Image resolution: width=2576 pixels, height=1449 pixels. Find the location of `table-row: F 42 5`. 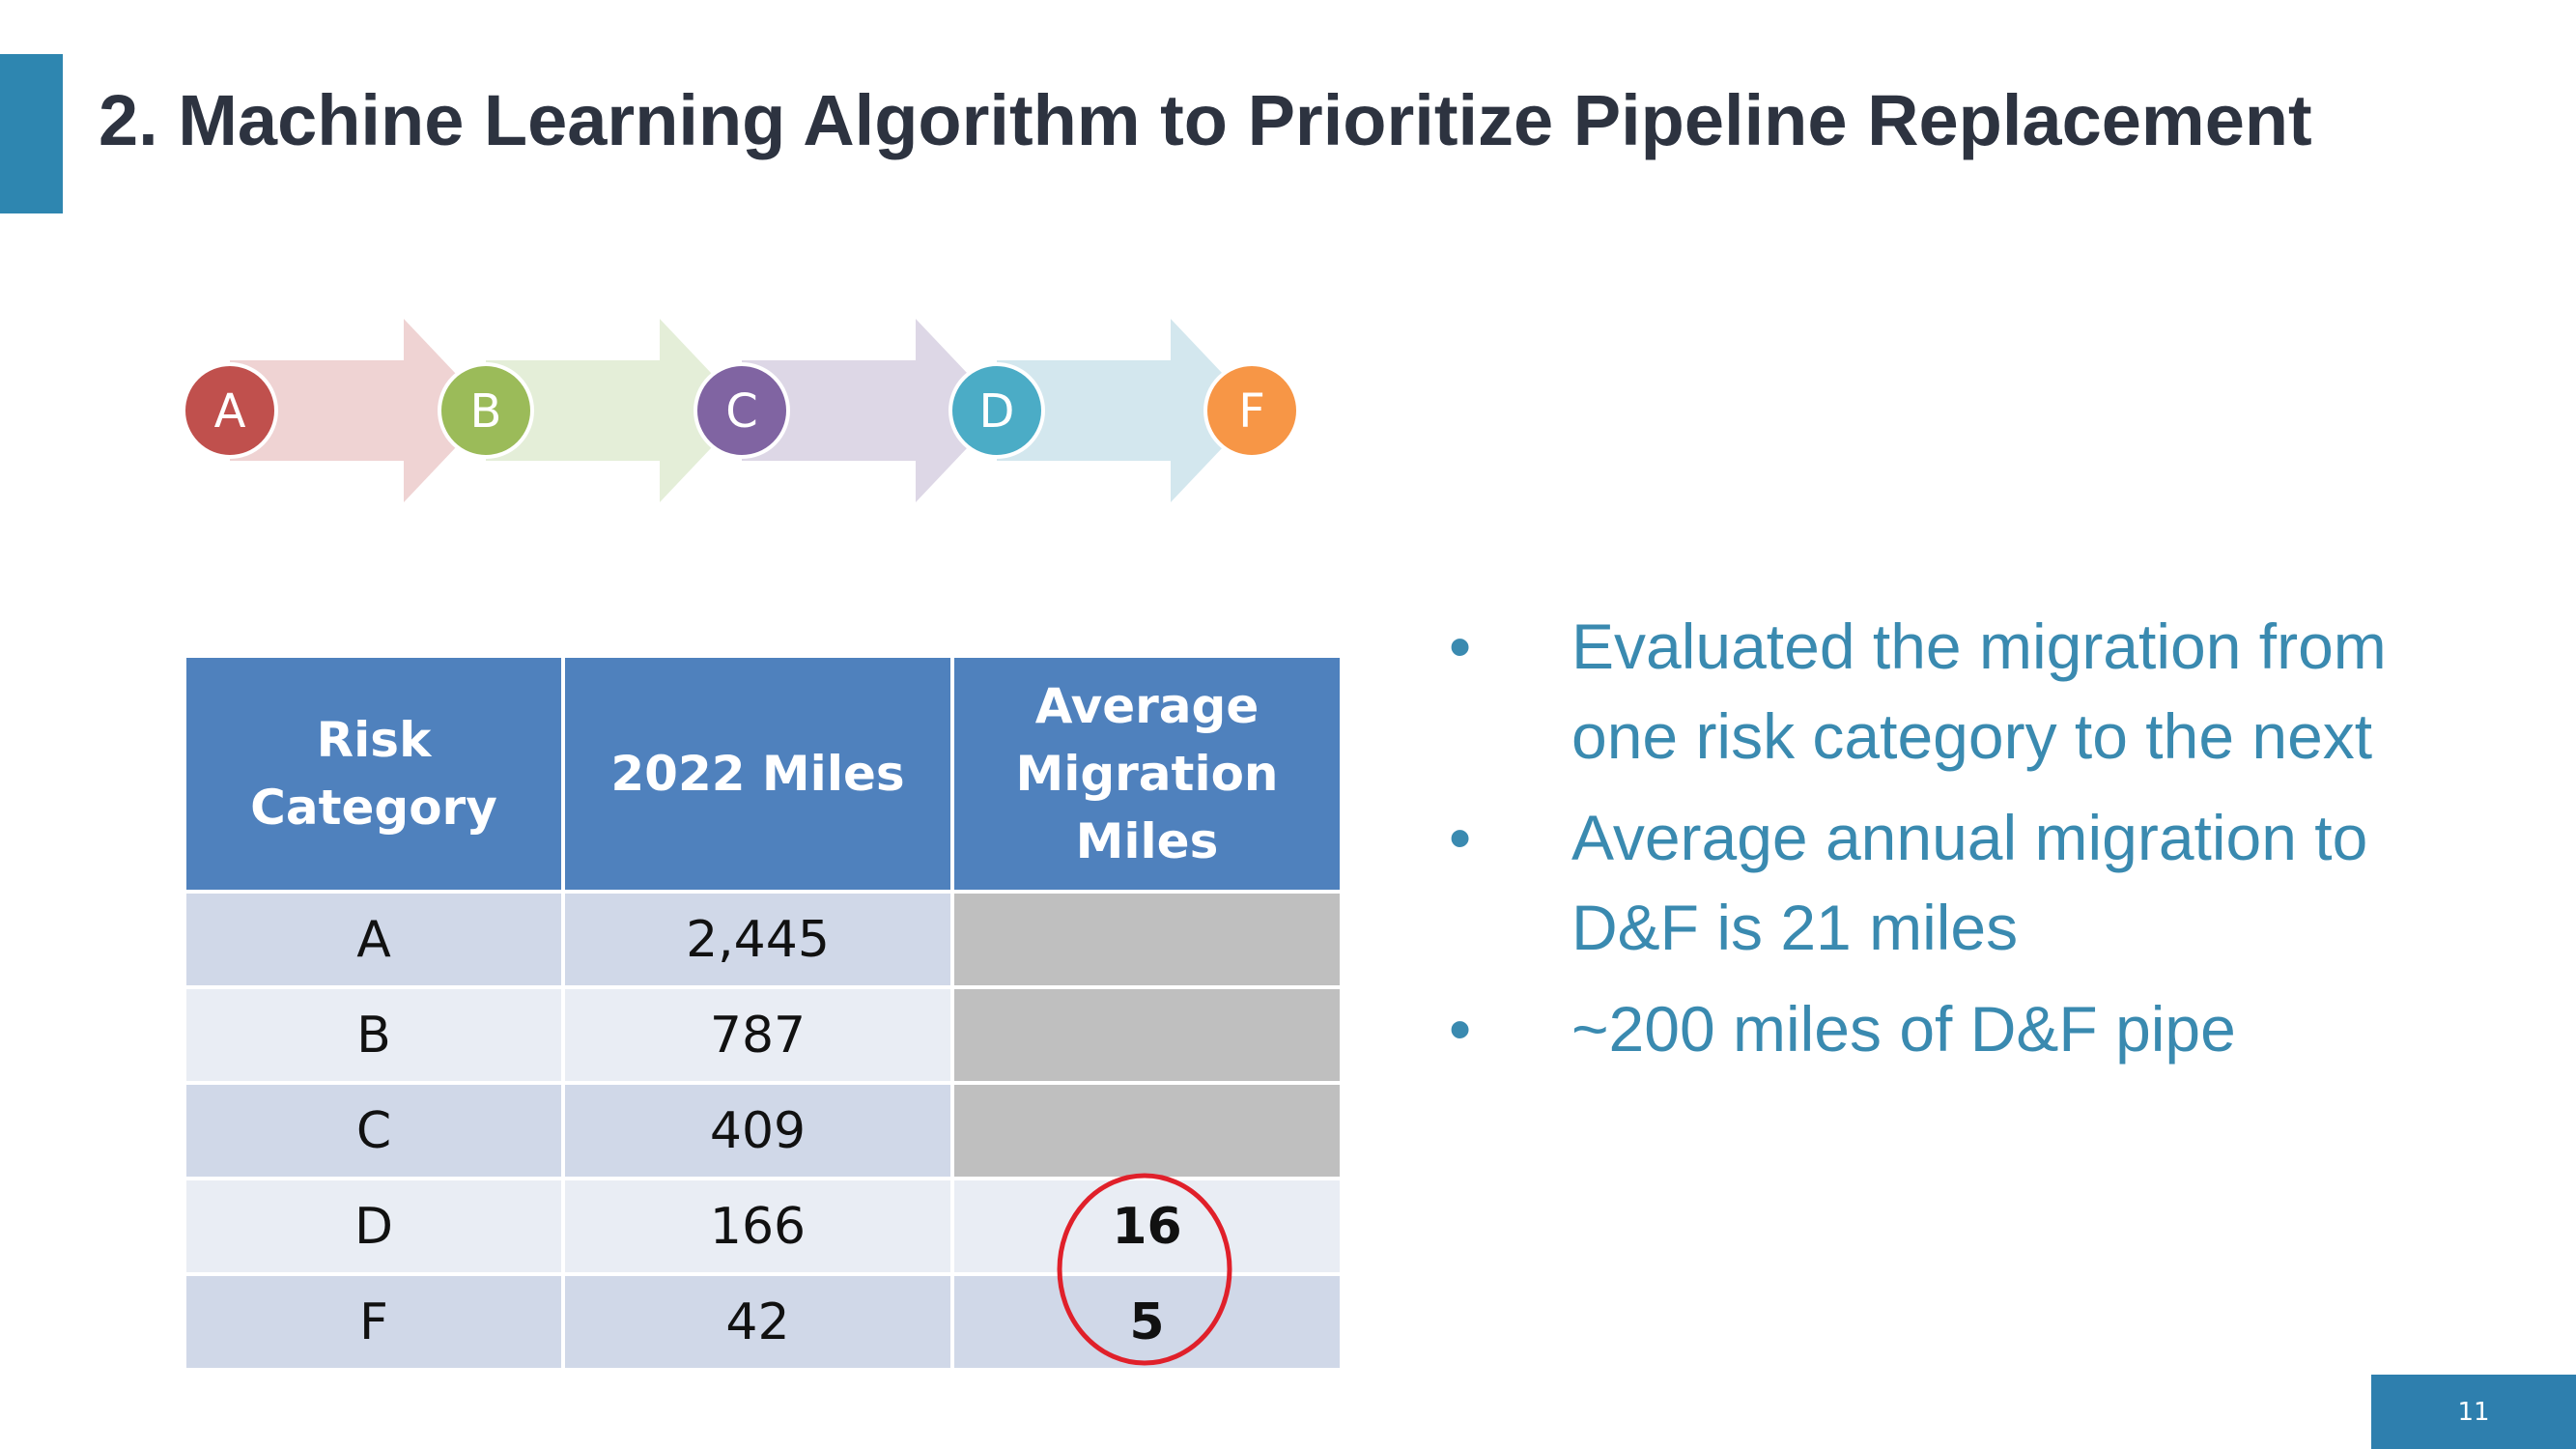

table-row: F 42 5 is located at coordinates (763, 1322).